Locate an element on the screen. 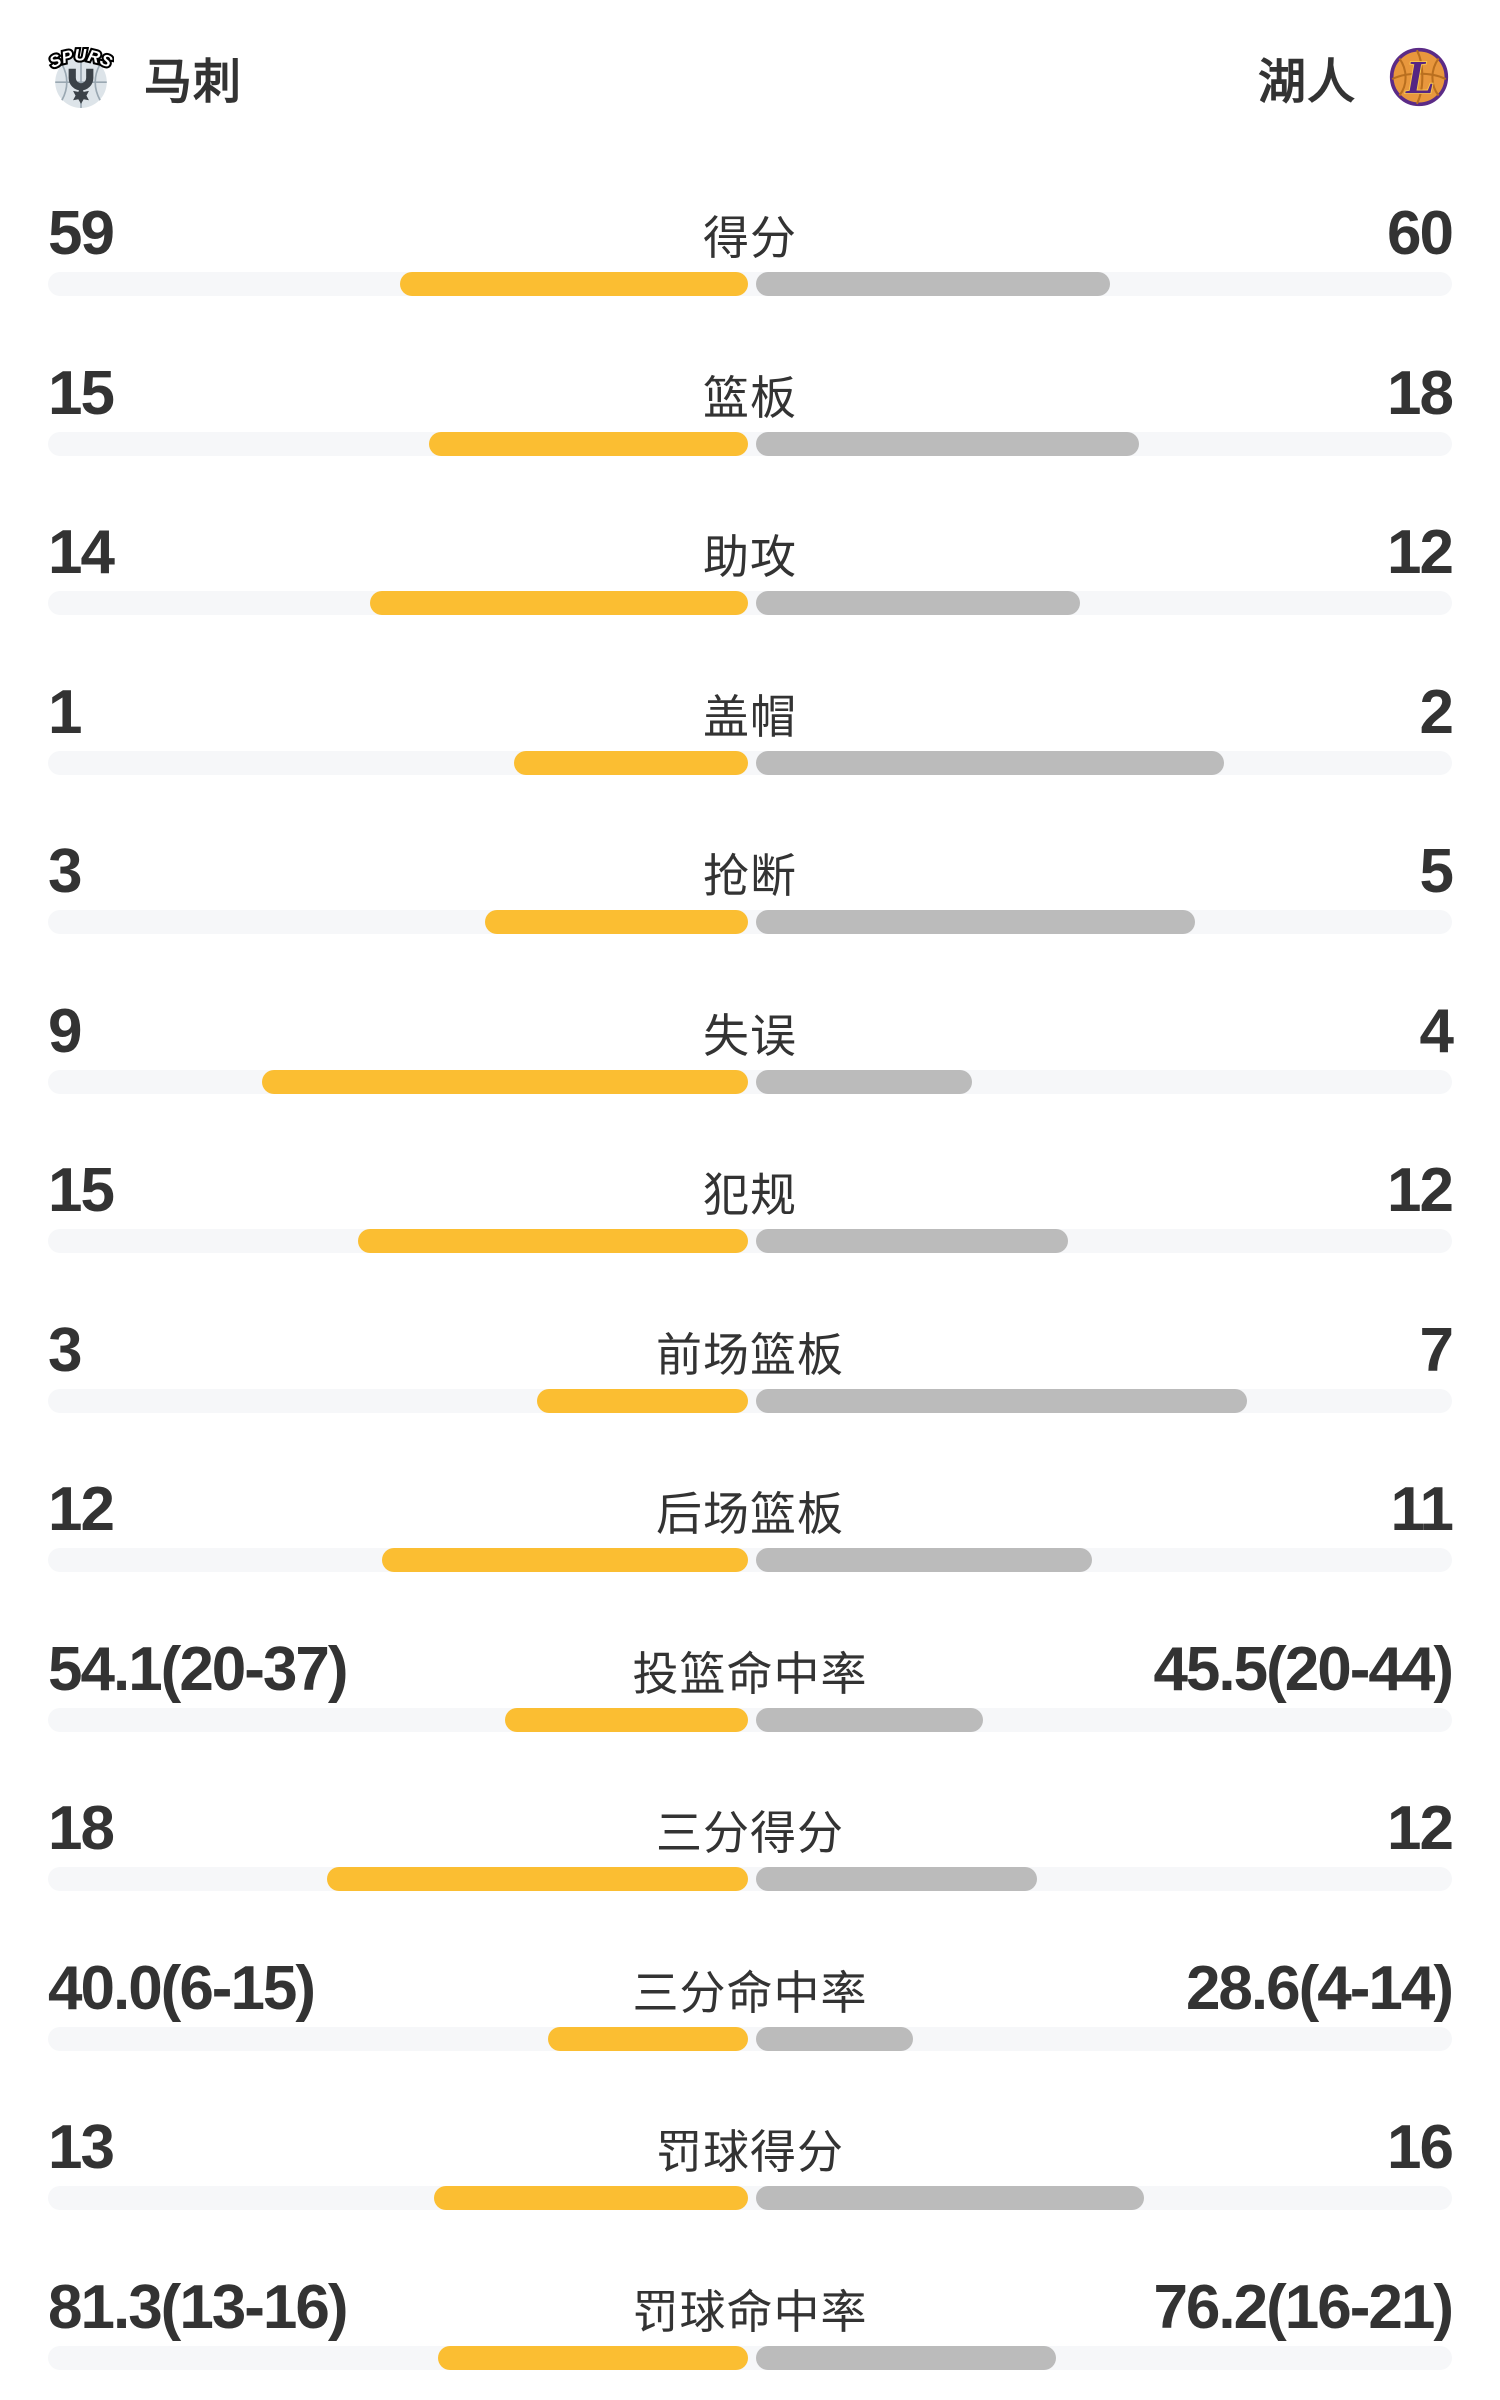 The height and width of the screenshot is (2400, 1500). stat-text: 9 失误 4 is located at coordinates (751, 1031).